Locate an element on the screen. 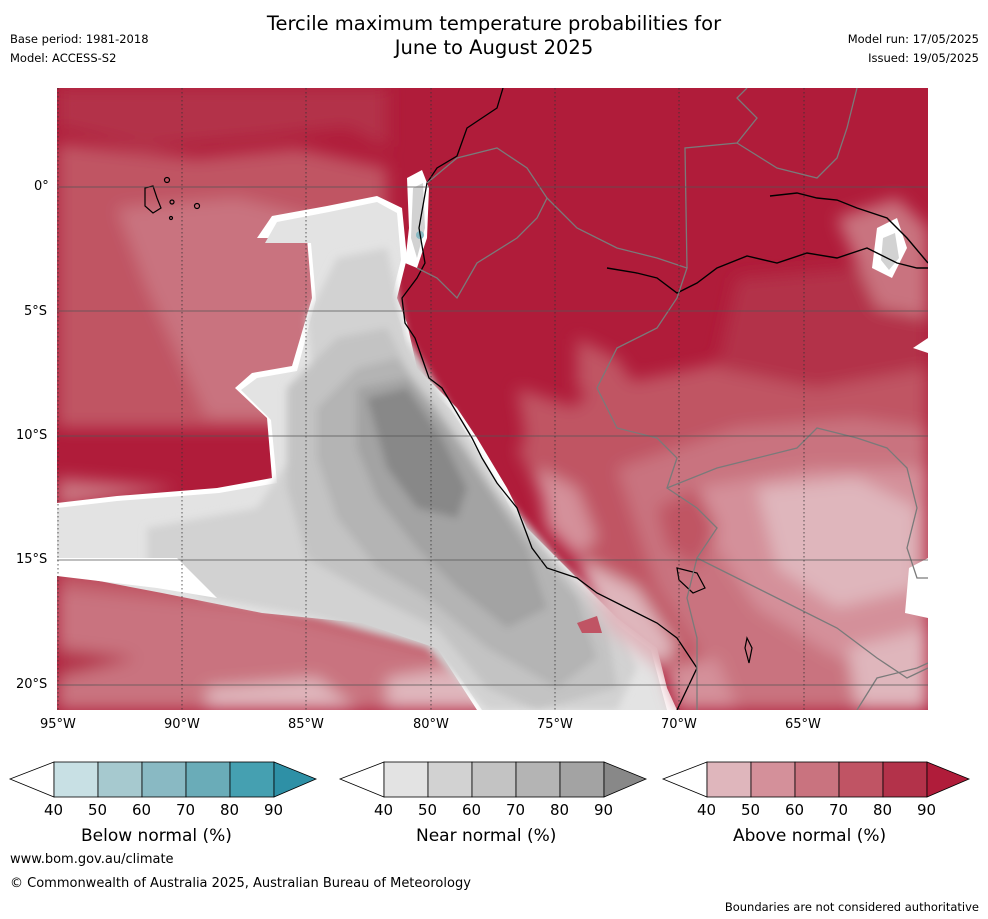 The image size is (988, 919). below-tick-60: 60 is located at coordinates (142, 810).